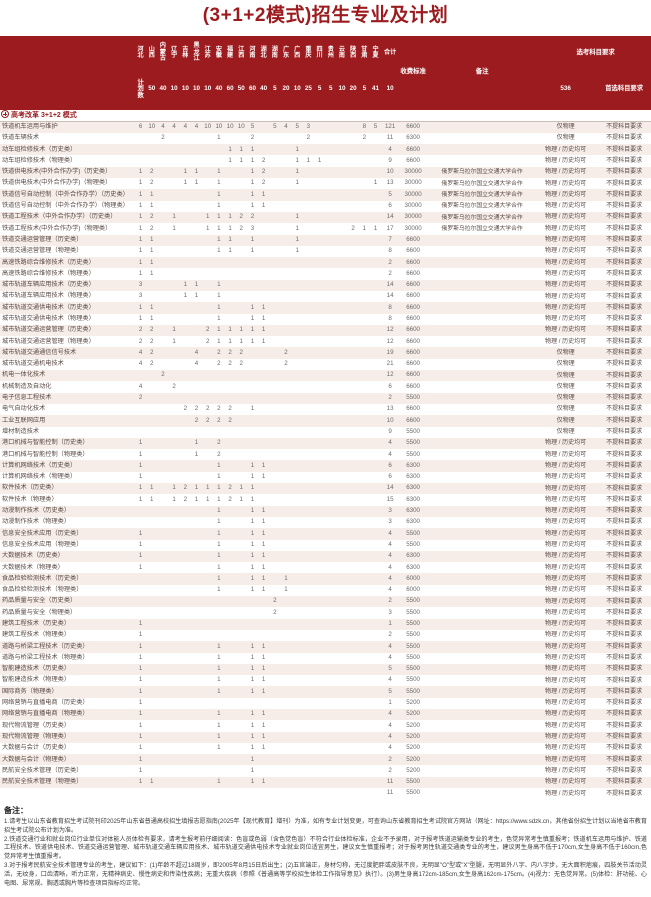 The image size is (651, 897). I want to click on section-heading-row: 高考改革 3+1+2 模式, so click(325, 115).